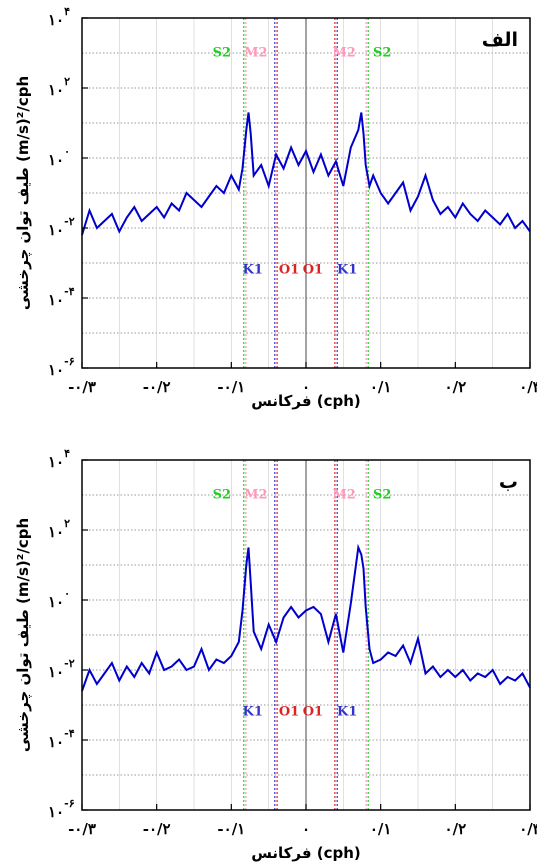 This screenshot has height=868, width=537. What do you see at coordinates (508, 482) in the screenshot?
I see `panel-label: ب` at bounding box center [508, 482].